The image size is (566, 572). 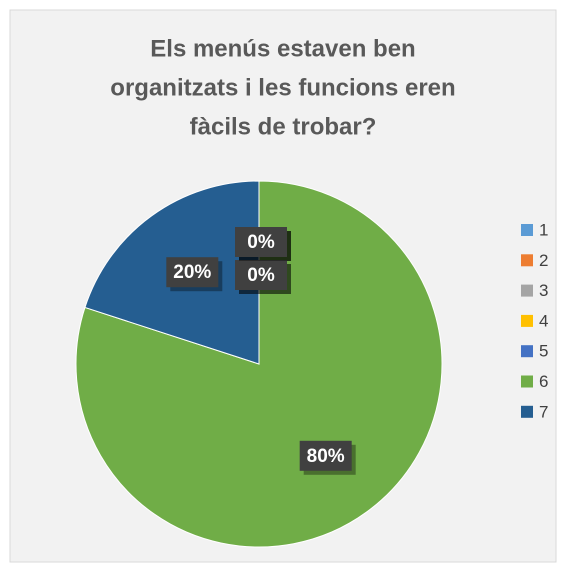 I want to click on chart-title: organitzats i les funcions eren, so click(x=282, y=87).